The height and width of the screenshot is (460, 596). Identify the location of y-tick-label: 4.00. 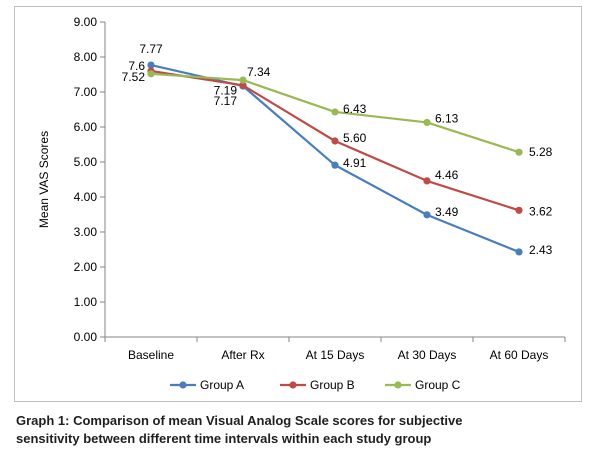
(86, 197).